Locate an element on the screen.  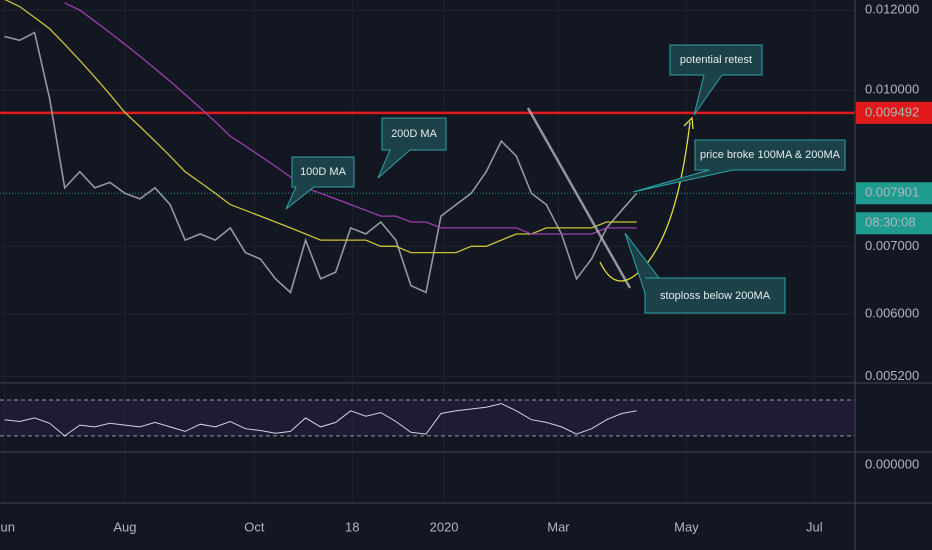
y-tick-label: 0.007000 is located at coordinates (892, 245).